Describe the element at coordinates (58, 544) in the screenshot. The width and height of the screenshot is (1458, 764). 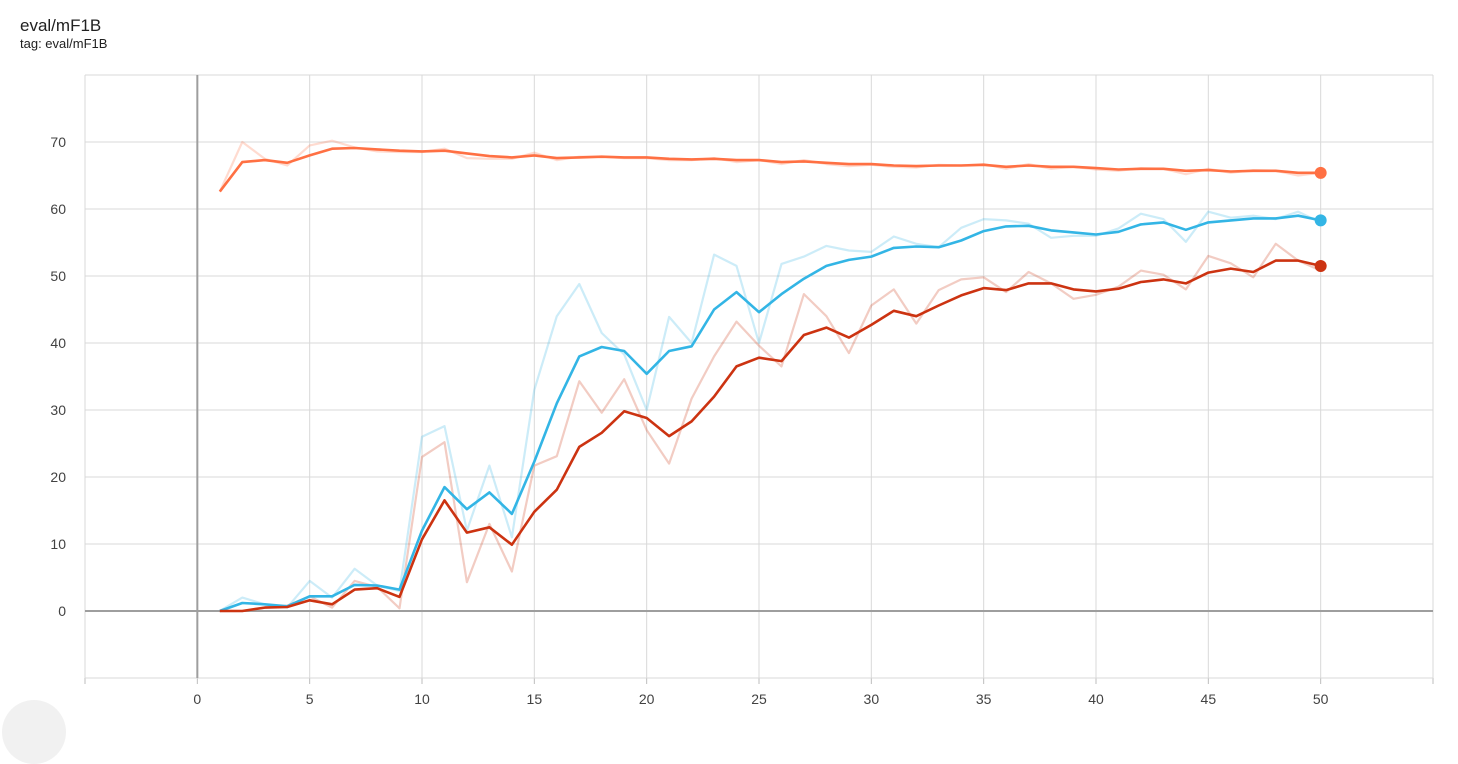
I see `y-tick-label: 10` at that location.